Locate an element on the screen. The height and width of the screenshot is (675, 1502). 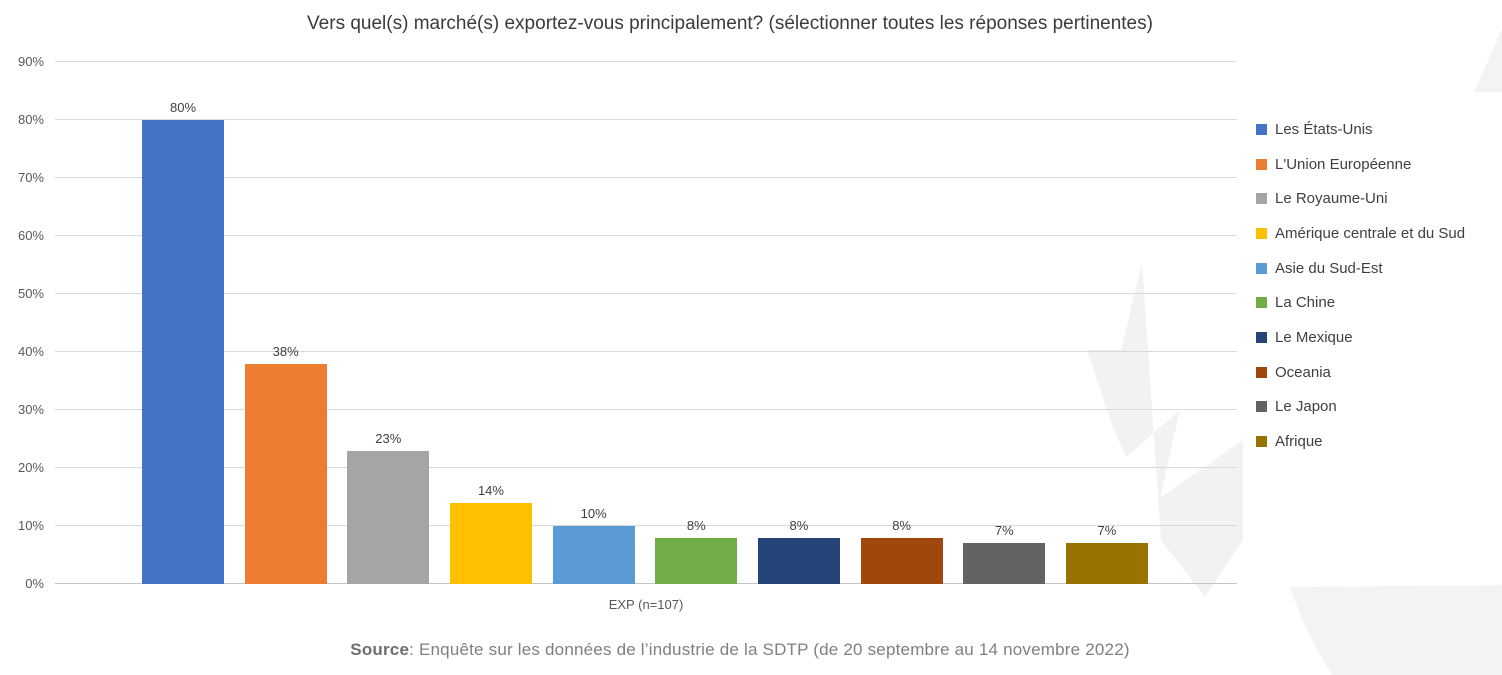
bar-7: 8% is located at coordinates (798, 551).